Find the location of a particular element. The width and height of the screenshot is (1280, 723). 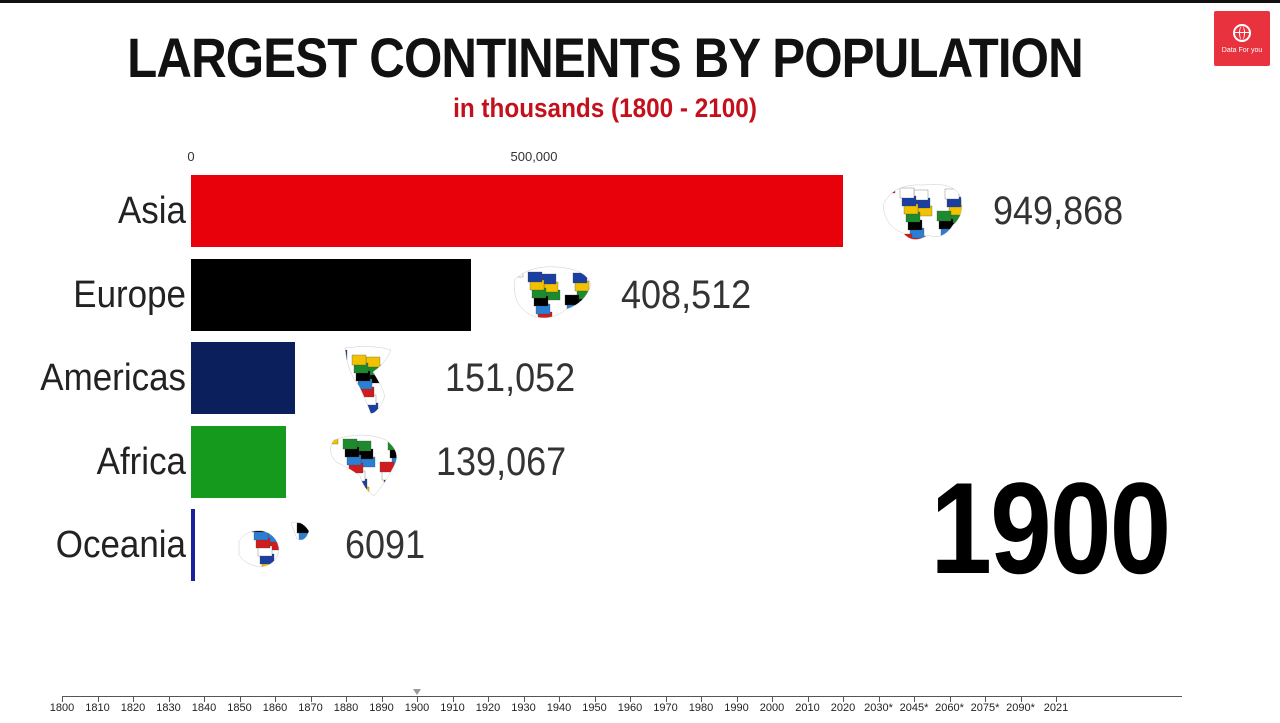

value-label-europe: 408,512 is located at coordinates (686, 294).